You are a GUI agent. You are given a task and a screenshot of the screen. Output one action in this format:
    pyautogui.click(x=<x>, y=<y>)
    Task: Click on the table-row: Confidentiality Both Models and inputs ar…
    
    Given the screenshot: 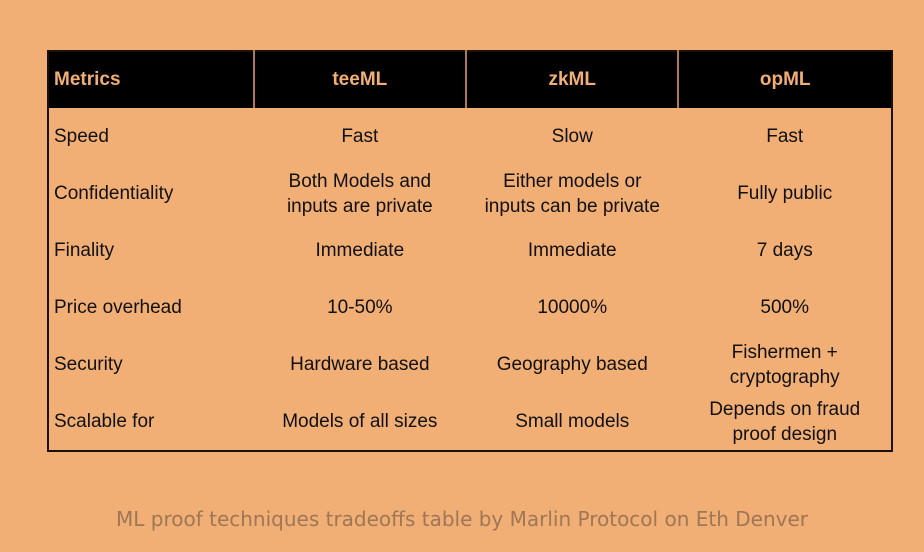 What is the action you would take?
    pyautogui.click(x=470, y=193)
    